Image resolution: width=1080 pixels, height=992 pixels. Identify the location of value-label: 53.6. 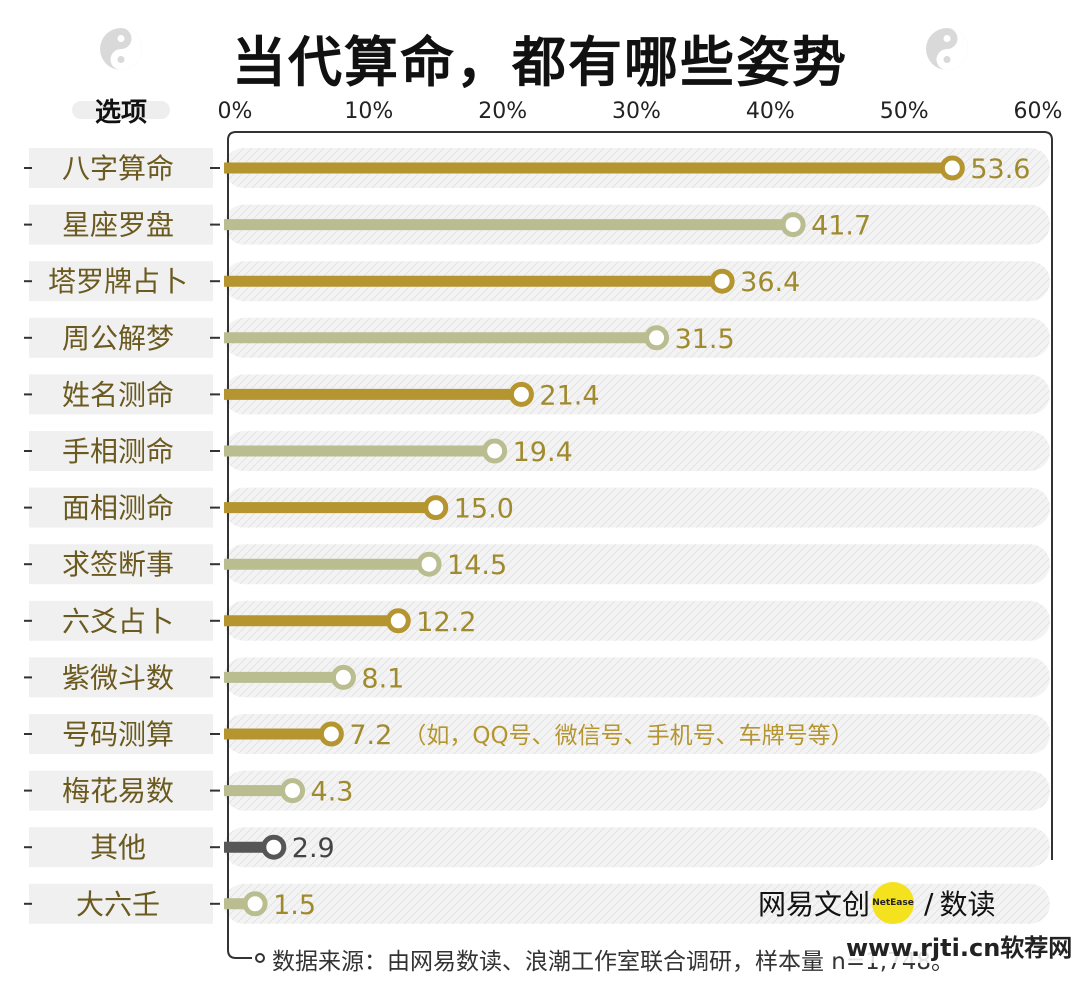
(1000, 169).